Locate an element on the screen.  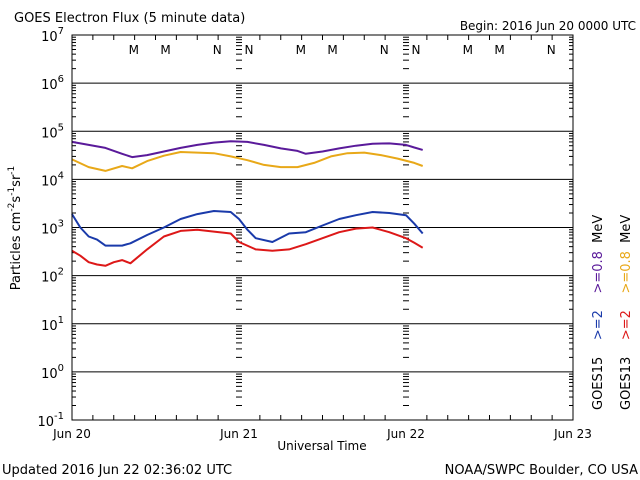
y-tick-label: 10¹ is located at coordinates (52, 324).